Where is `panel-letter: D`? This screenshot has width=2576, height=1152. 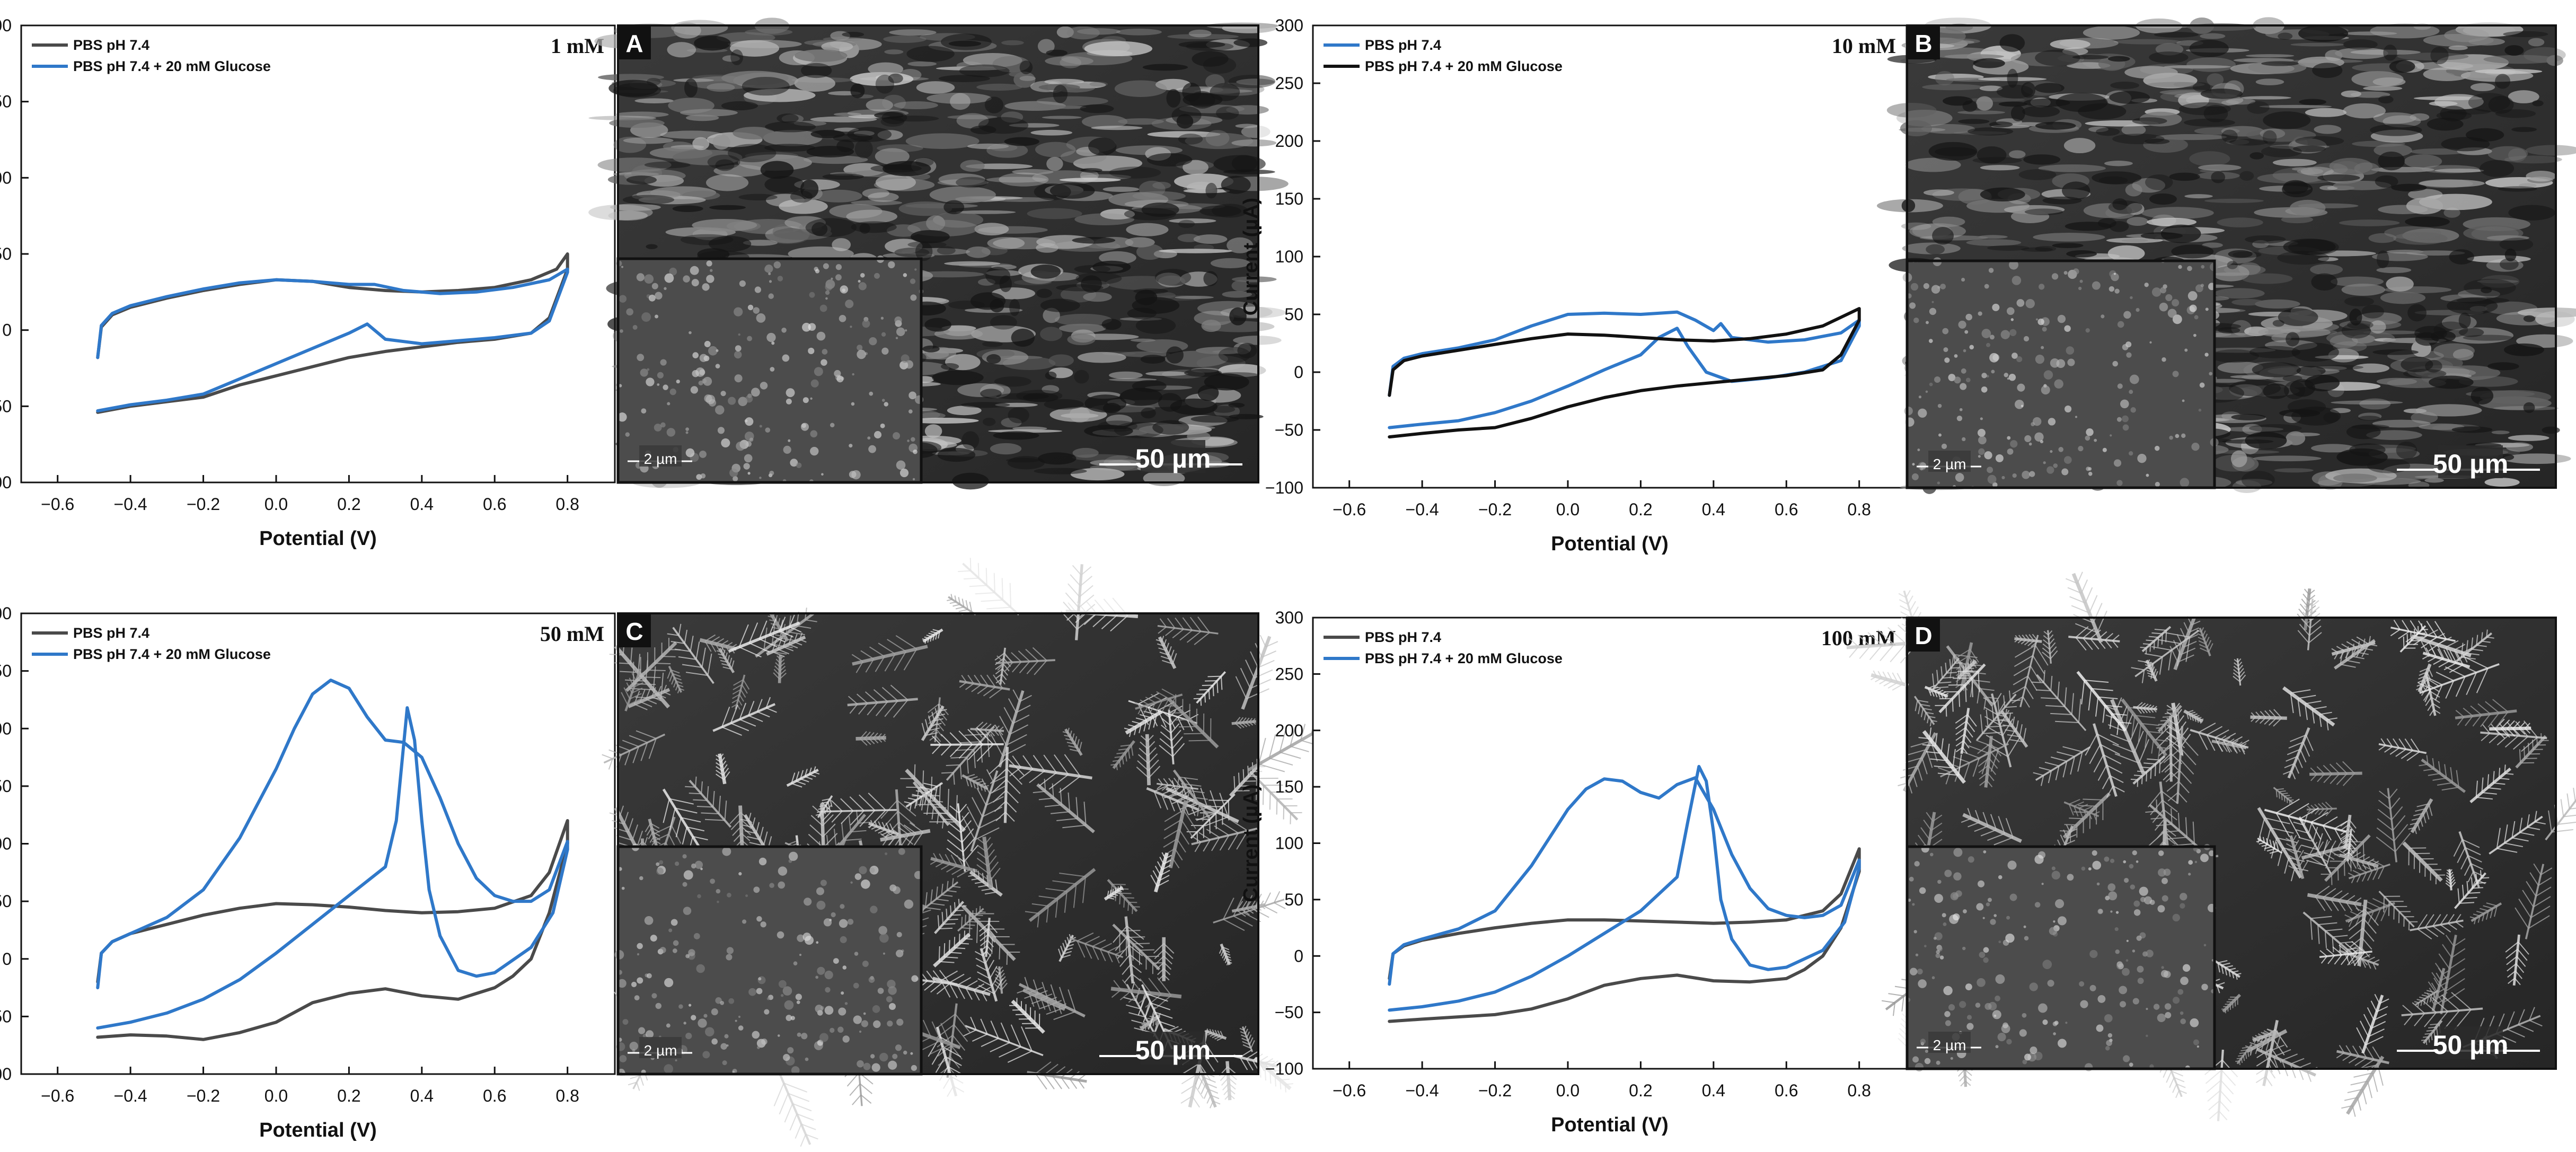 panel-letter: D is located at coordinates (1923, 635).